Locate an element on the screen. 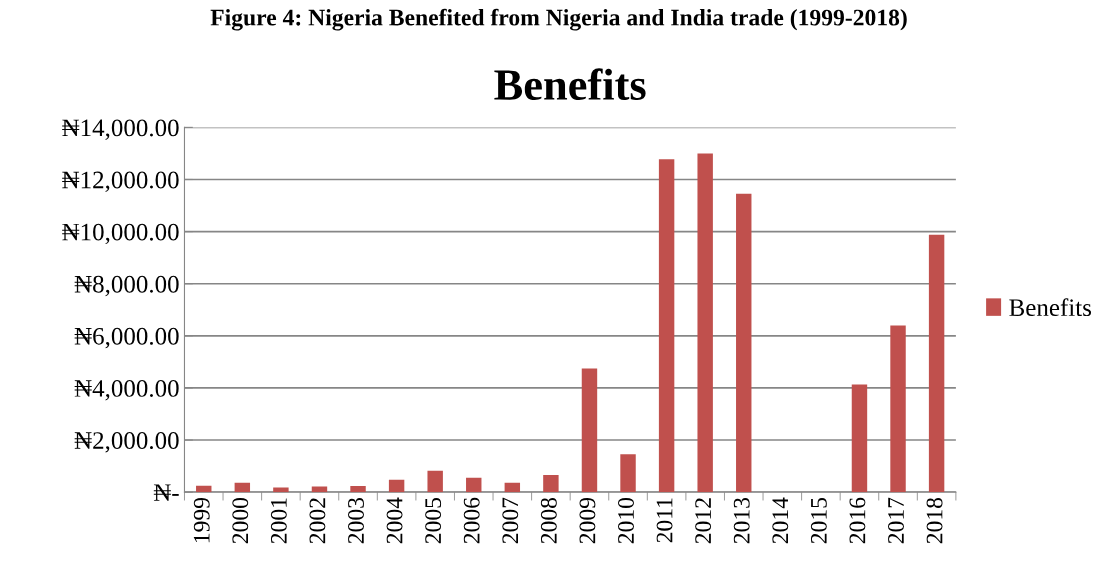  x-tick-label: 2012 is located at coordinates (703, 521).